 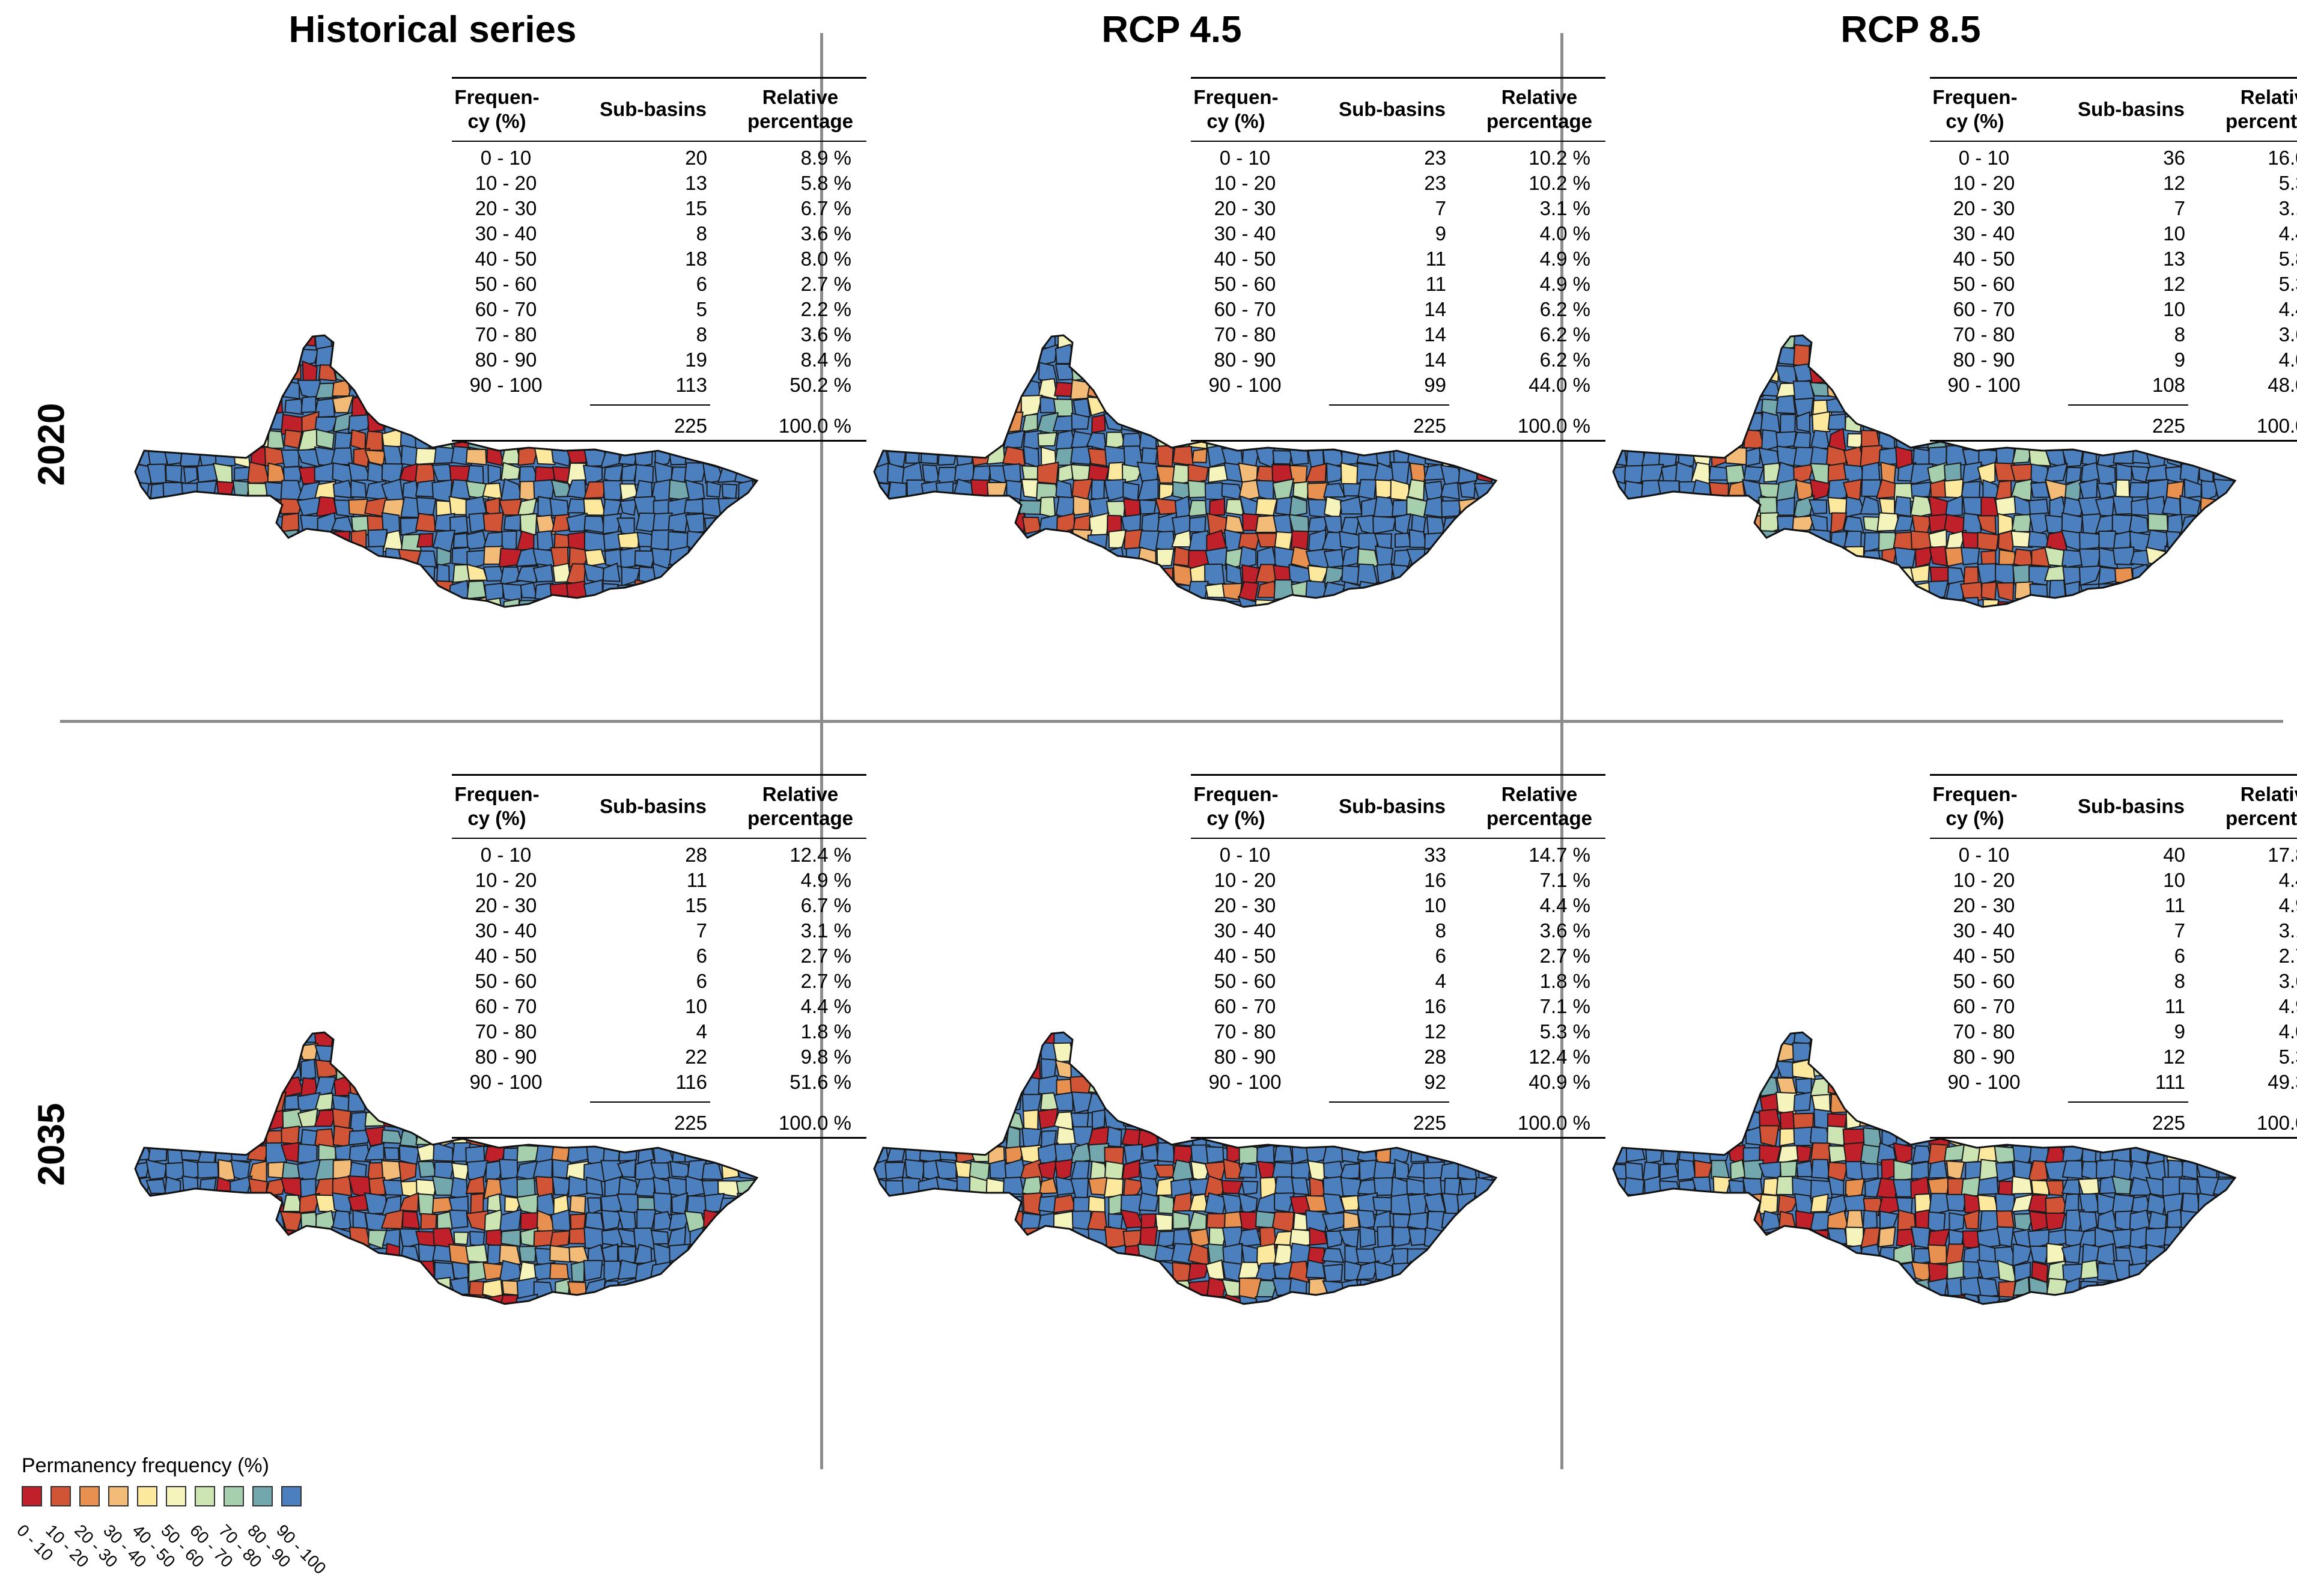 What do you see at coordinates (1564, 981) in the screenshot?
I see `relative-percent: 1.8 %` at bounding box center [1564, 981].